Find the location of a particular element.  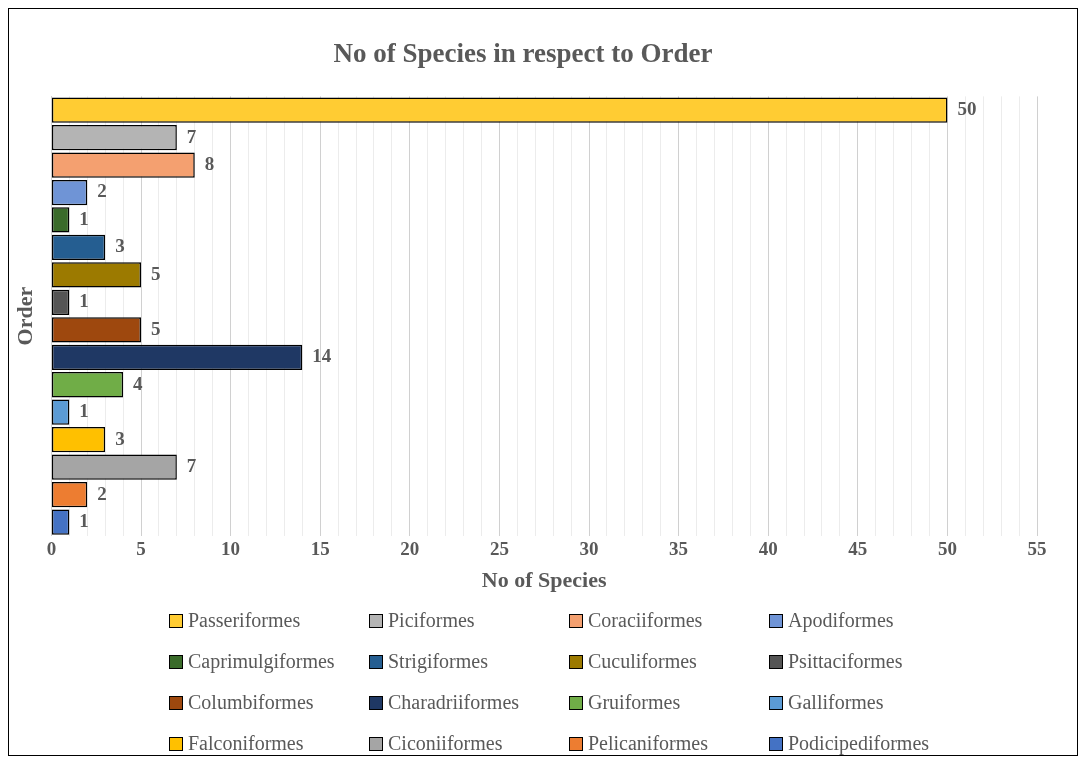

x-tick-label: 55 is located at coordinates (1037, 549).